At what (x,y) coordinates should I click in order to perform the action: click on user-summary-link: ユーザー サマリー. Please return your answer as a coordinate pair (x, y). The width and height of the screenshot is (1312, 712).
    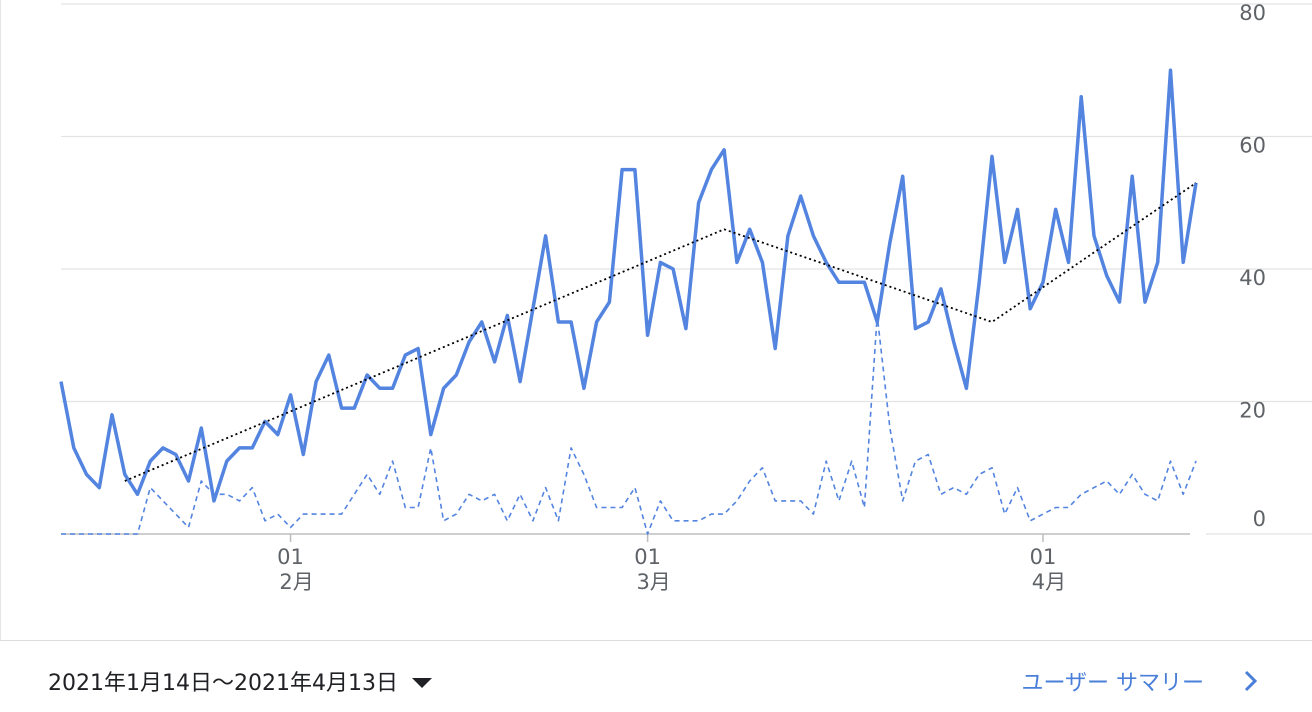
    Looking at the image, I should click on (1142, 681).